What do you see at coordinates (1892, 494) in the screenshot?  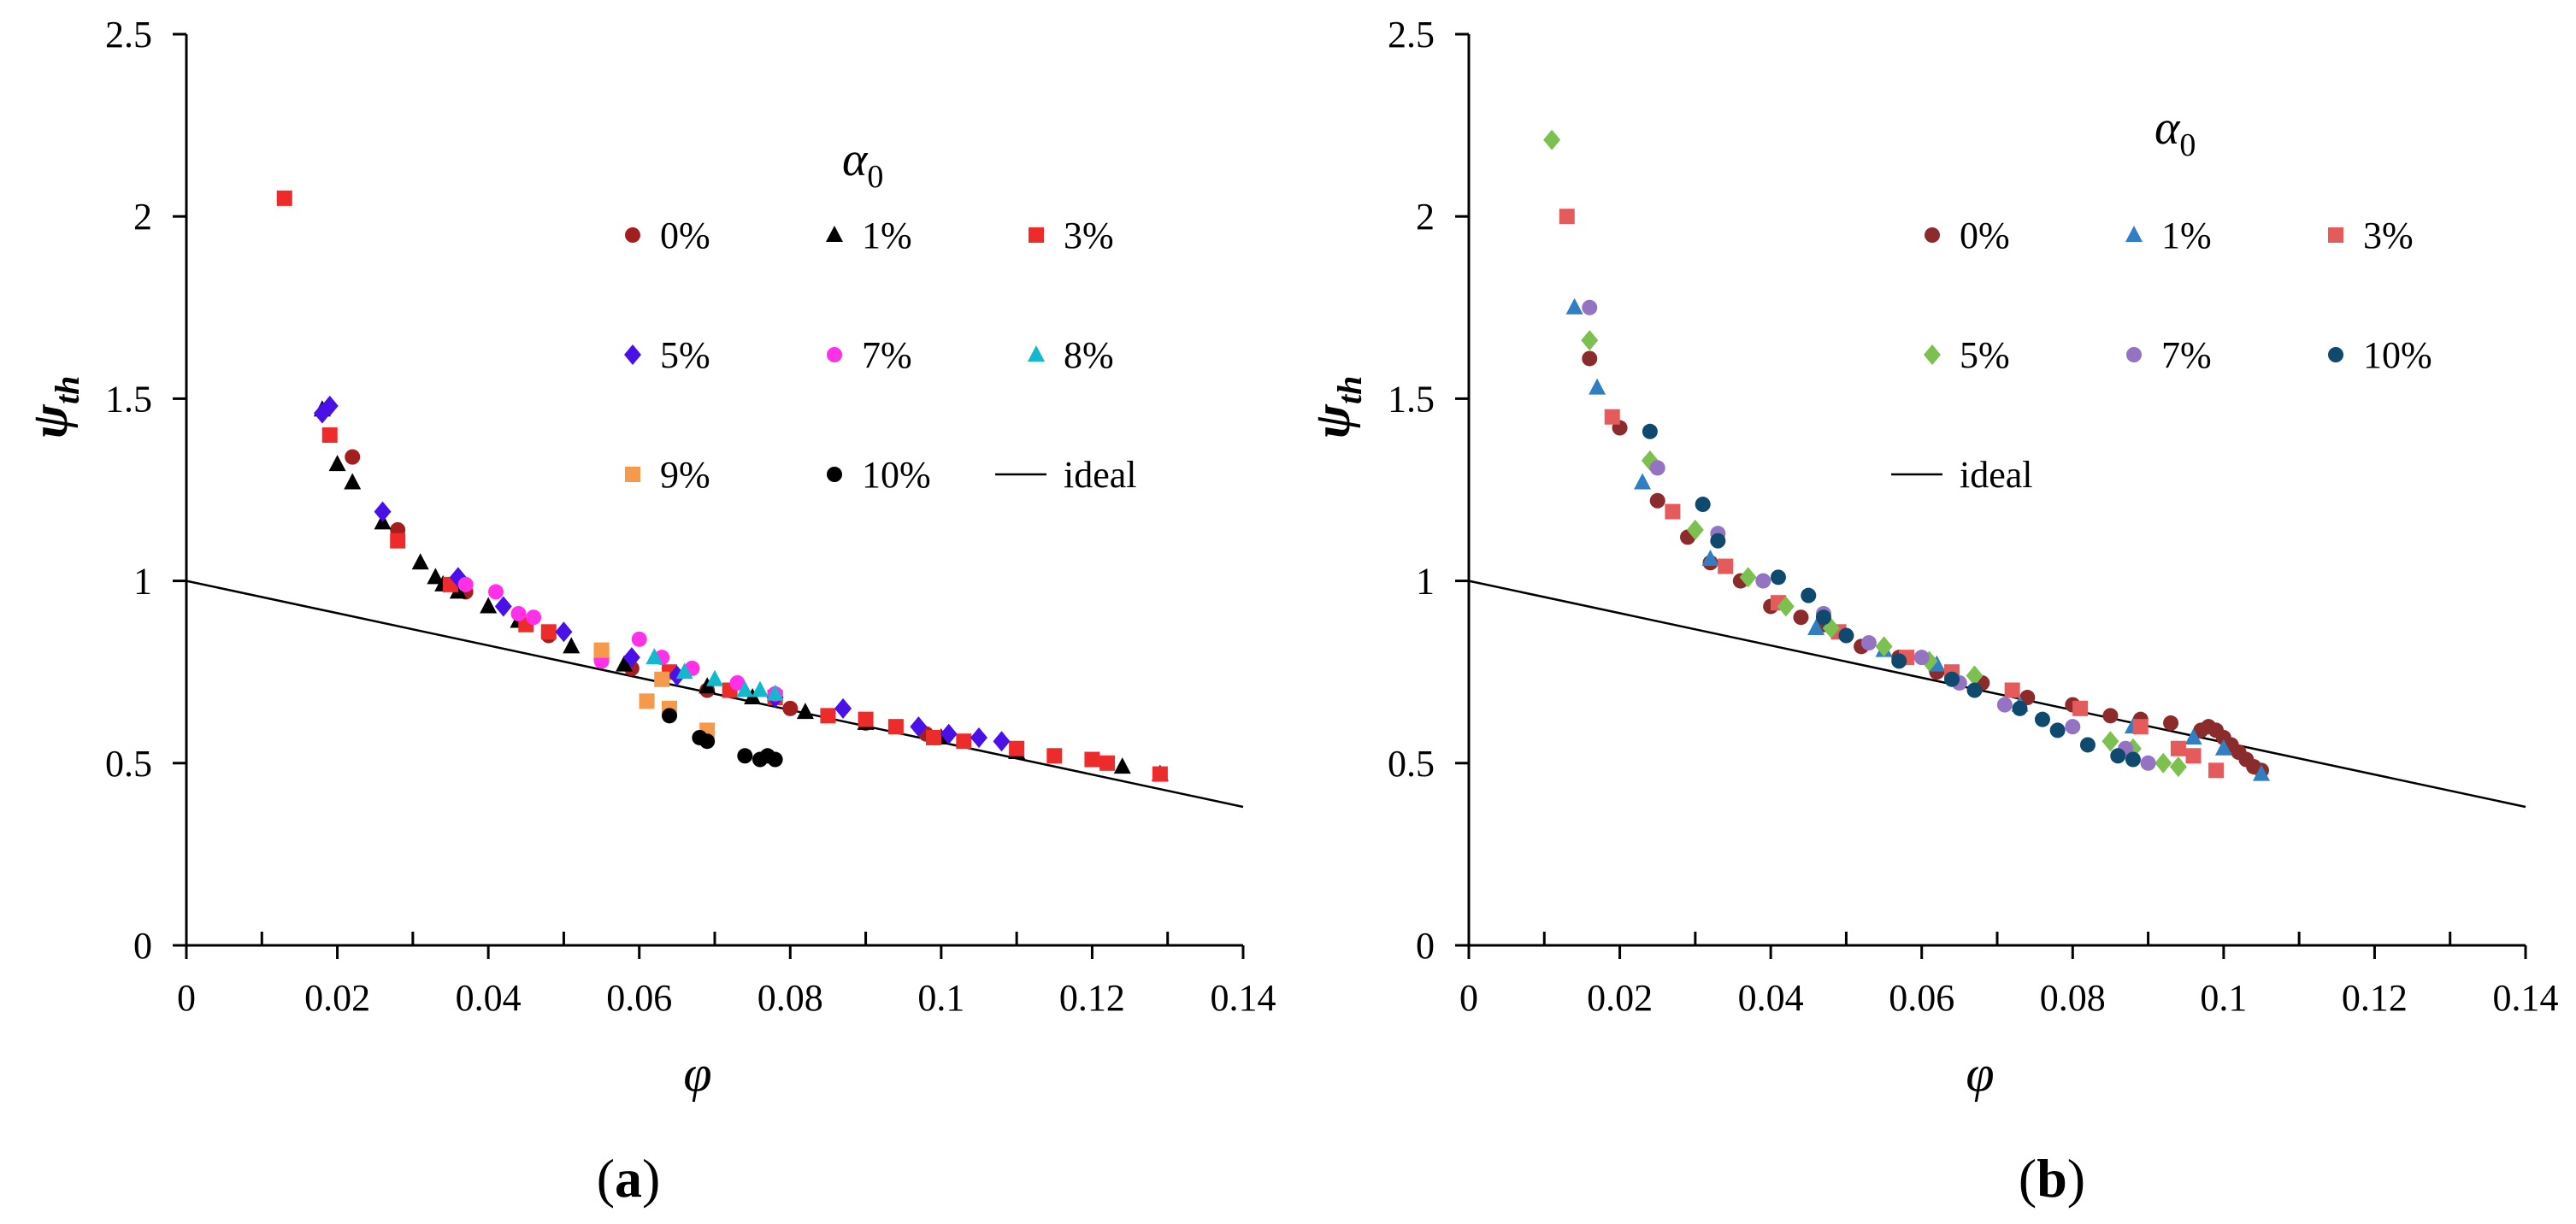 I see `panel-b-series-3pct` at bounding box center [1892, 494].